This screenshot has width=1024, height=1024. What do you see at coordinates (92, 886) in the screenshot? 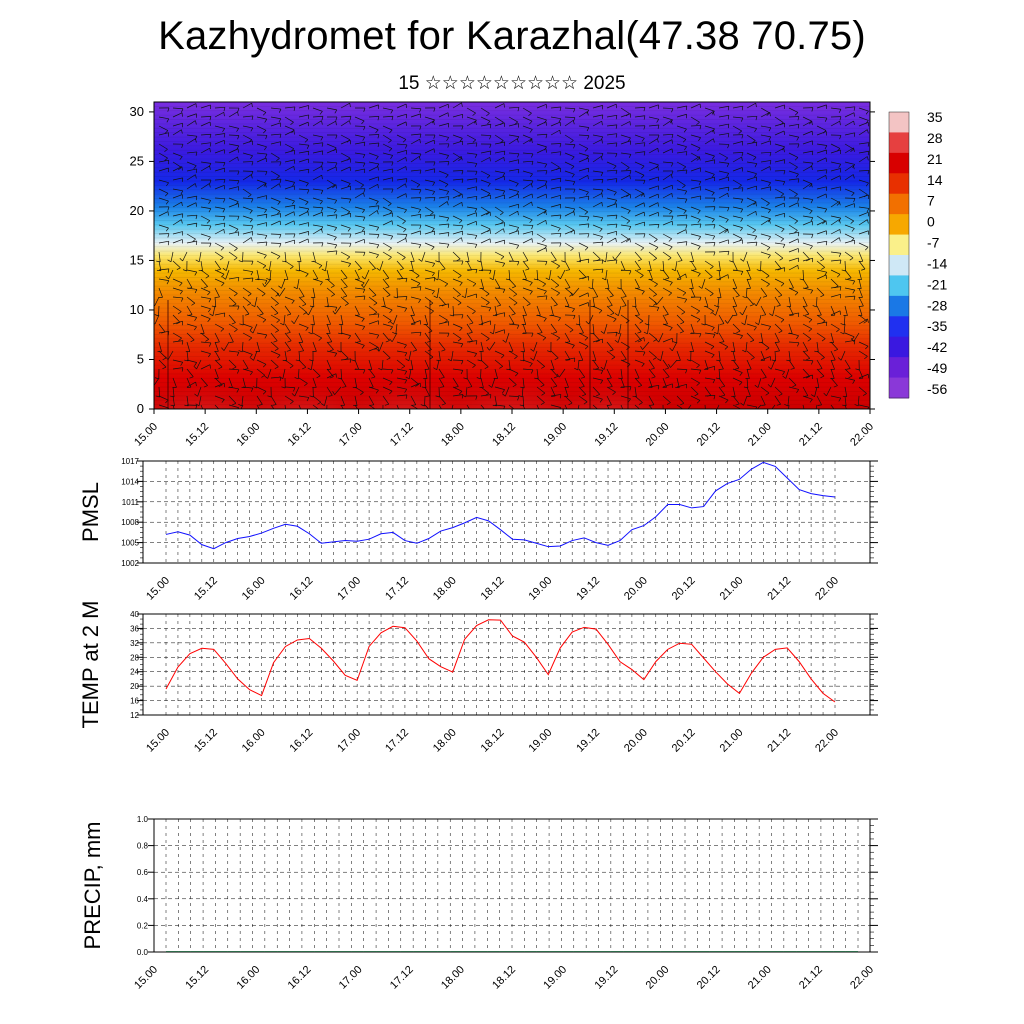
I see `precip-ylabel: PRECIP, mm` at bounding box center [92, 886].